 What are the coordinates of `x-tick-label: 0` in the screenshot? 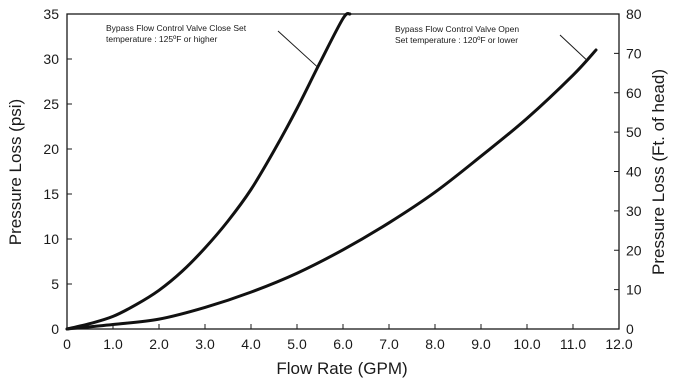 It's located at (67, 344).